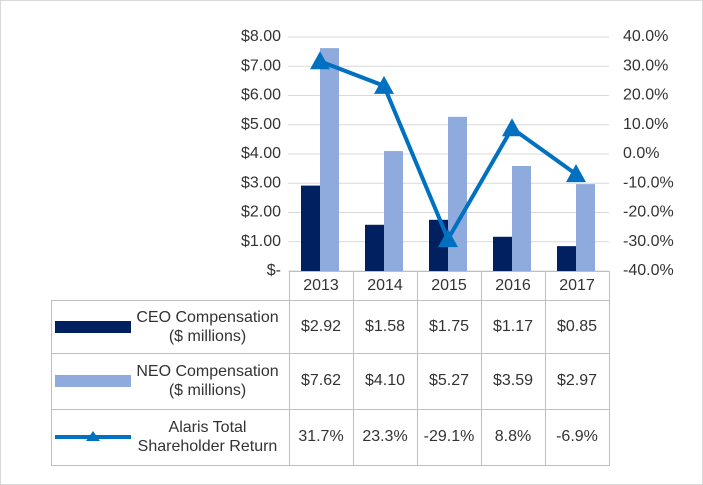 The image size is (703, 485). I want to click on y-tick-label: $2.00, so click(261, 212).